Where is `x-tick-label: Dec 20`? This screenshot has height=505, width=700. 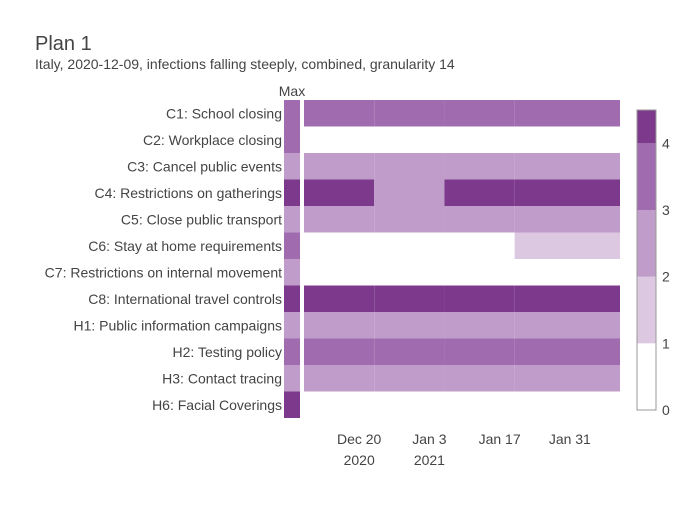 x-tick-label: Dec 20 is located at coordinates (359, 439).